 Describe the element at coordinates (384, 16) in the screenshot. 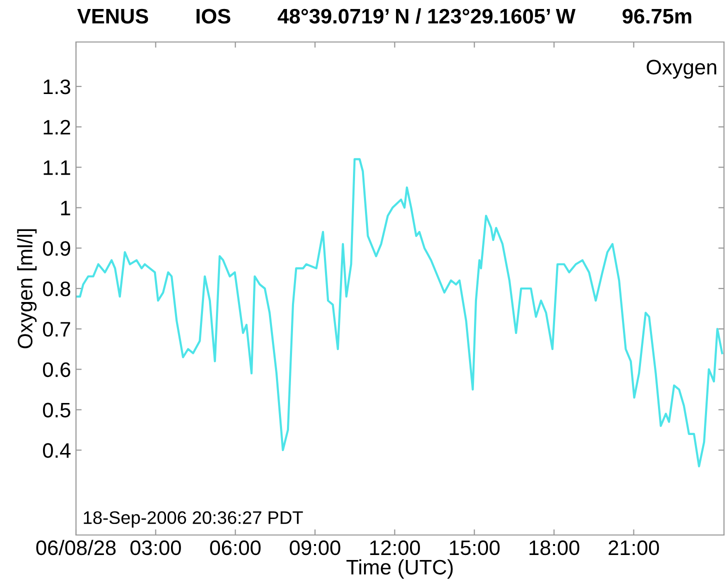

I see `chart-title: VENUS IOS 48°39.0719’ N / 123°29.1605’ W 96.75m` at that location.